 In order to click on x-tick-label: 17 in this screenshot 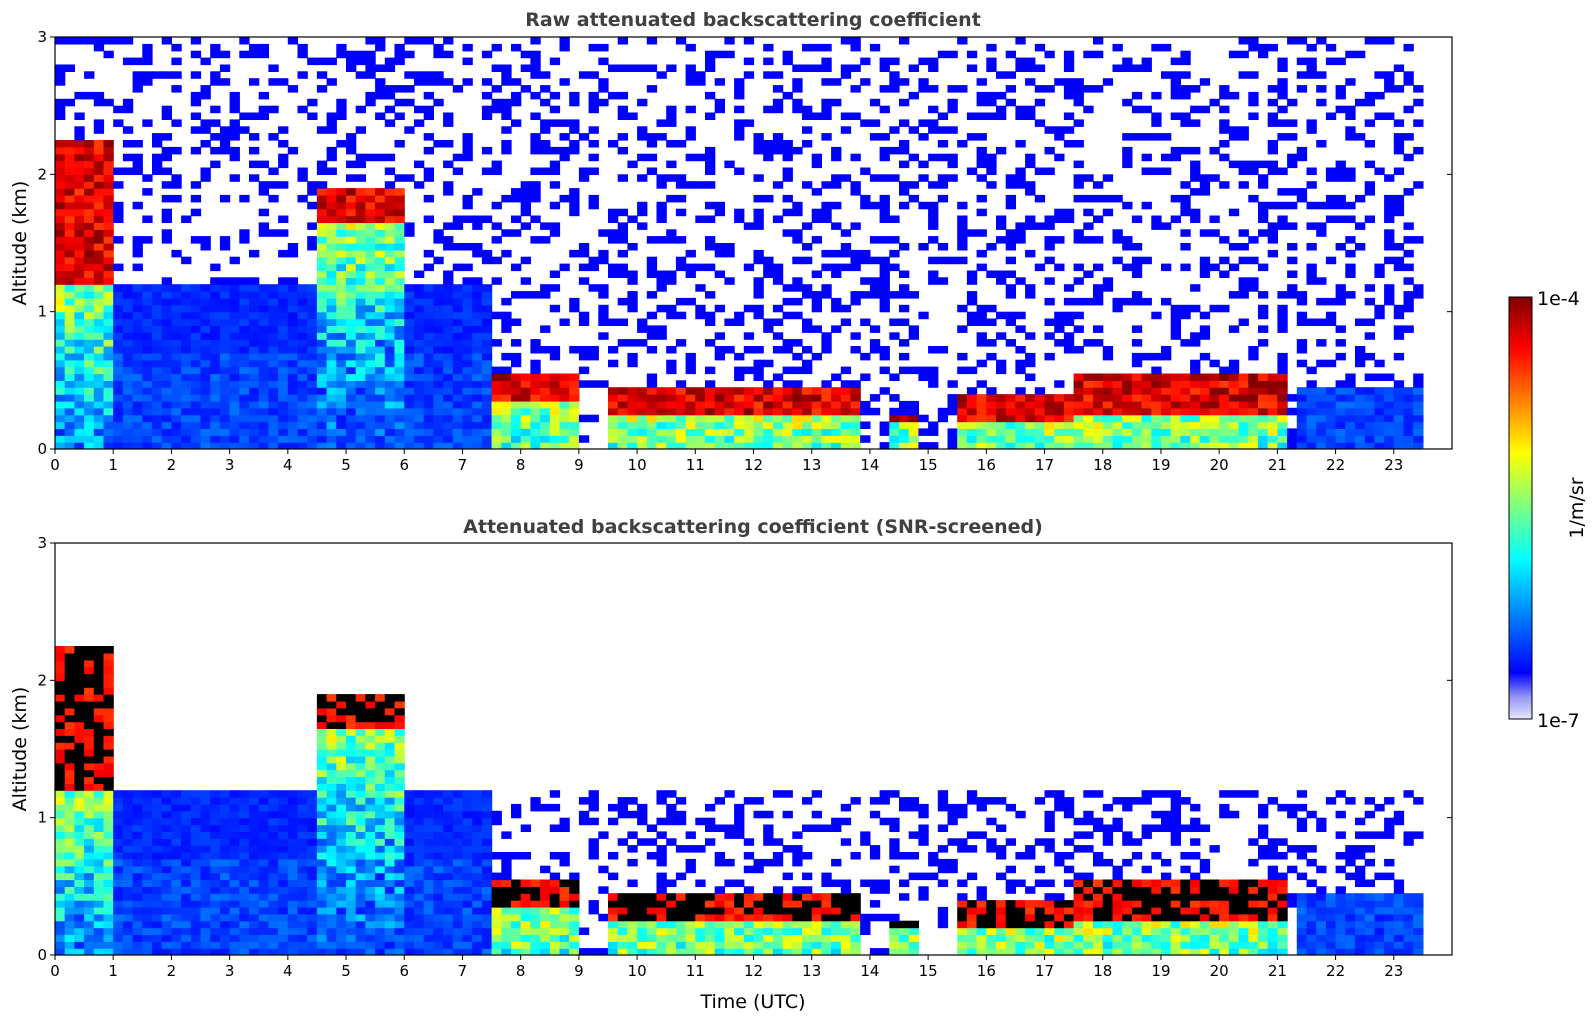, I will do `click(1044, 465)`.